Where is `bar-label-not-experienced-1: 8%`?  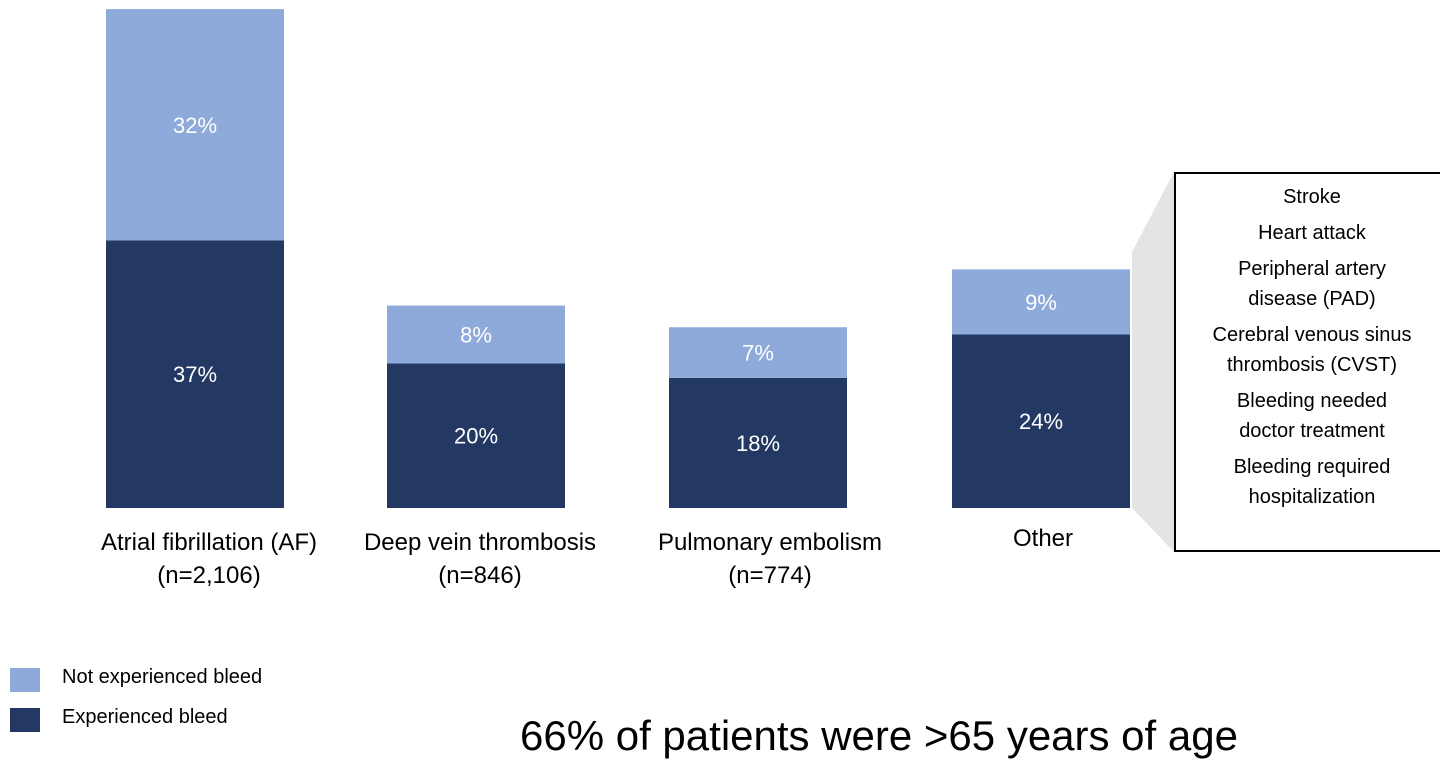
bar-label-not-experienced-1: 8% is located at coordinates (476, 334).